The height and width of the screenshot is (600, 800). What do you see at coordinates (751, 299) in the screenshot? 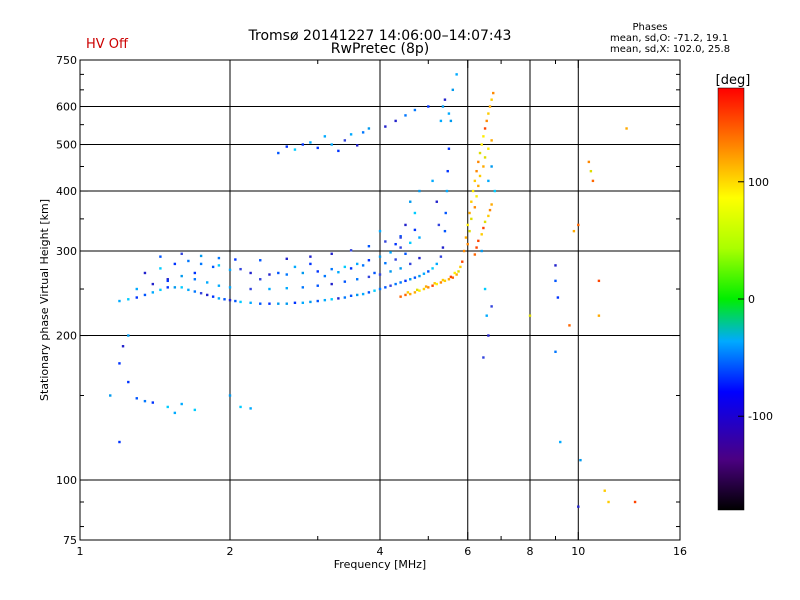
I see `colorbar-tick-label: 0` at bounding box center [751, 299].